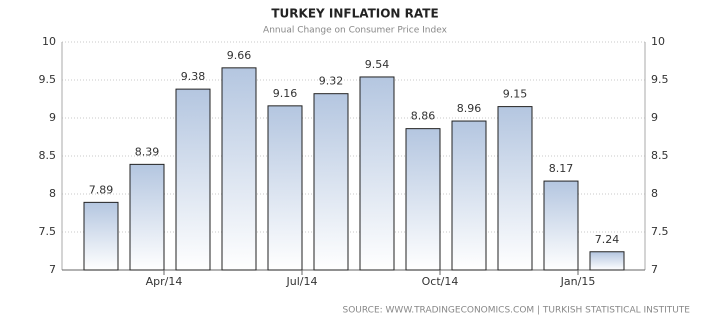 This screenshot has height=325, width=710. I want to click on value-label: 9.38, so click(193, 76).